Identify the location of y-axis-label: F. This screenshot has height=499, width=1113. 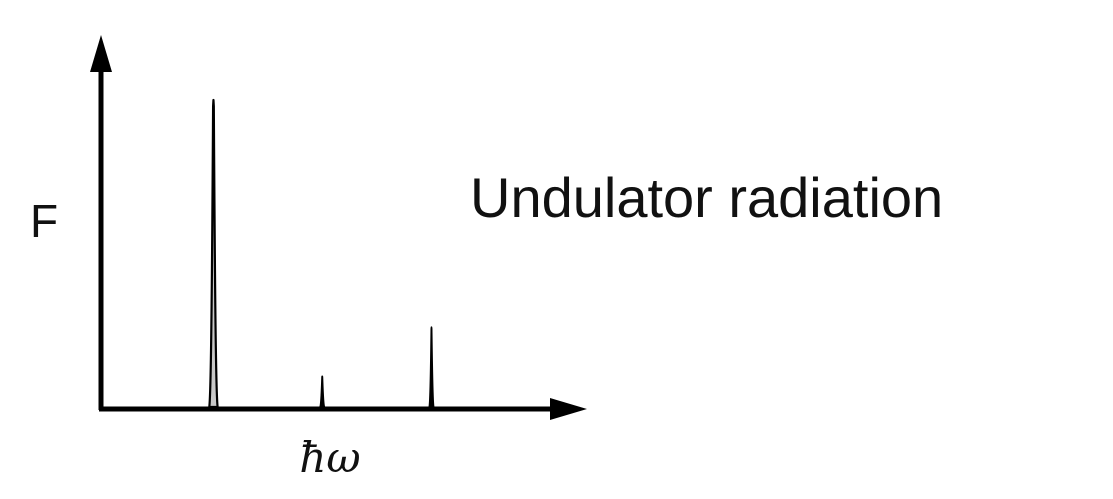
(44, 221).